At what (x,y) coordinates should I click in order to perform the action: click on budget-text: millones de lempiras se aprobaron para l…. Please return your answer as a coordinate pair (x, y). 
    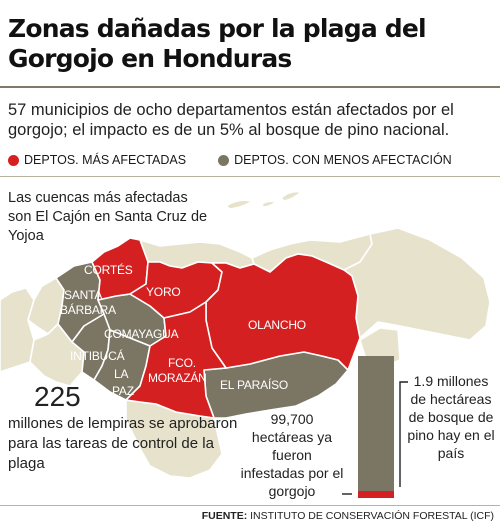
    Looking at the image, I should click on (123, 443).